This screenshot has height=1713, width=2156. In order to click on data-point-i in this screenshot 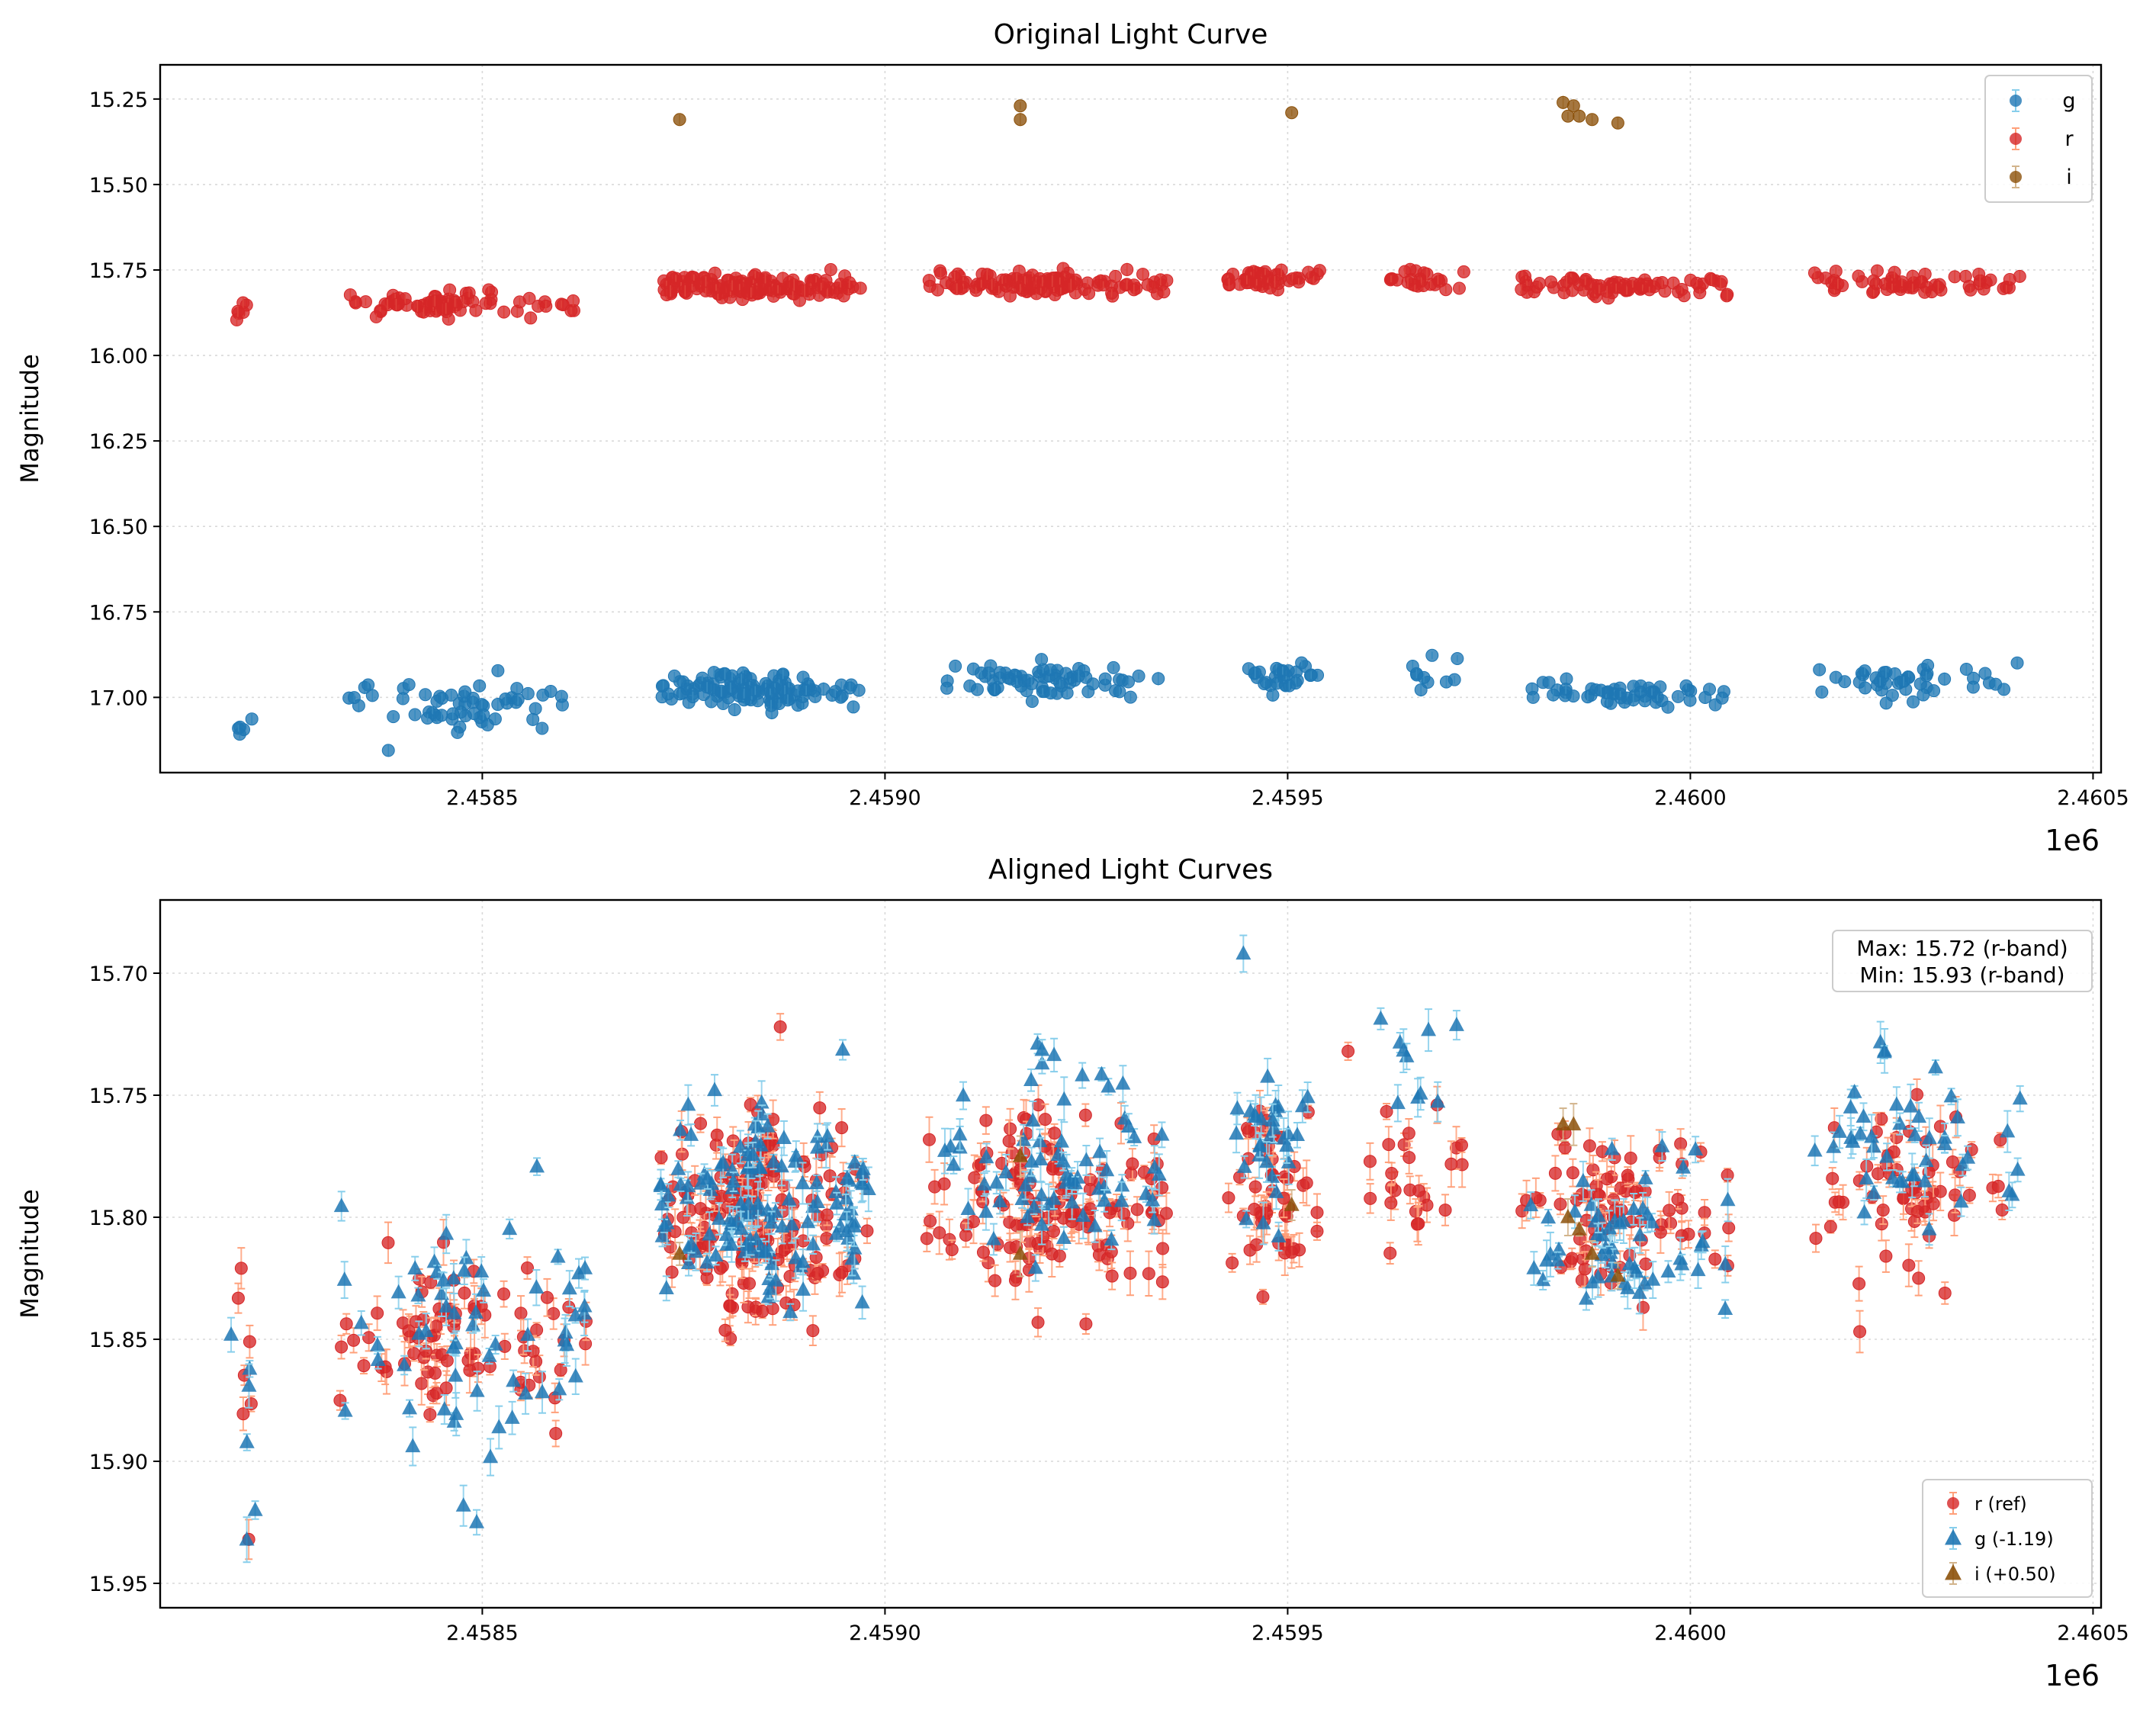, I will do `click(1573, 106)`.